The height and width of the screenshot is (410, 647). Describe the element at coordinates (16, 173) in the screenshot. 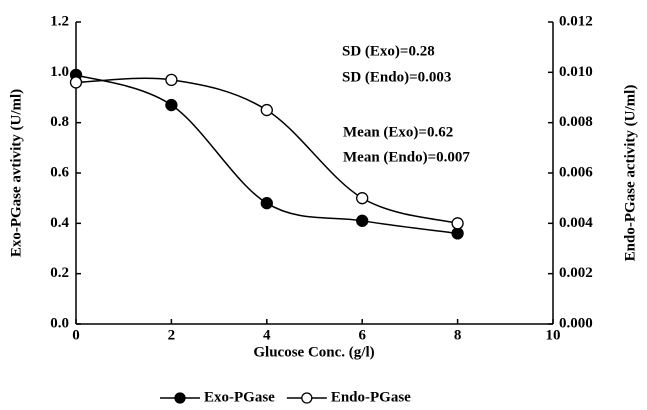

I see `y-axis-label: Exo-PGase avtivity (U/ml)` at that location.